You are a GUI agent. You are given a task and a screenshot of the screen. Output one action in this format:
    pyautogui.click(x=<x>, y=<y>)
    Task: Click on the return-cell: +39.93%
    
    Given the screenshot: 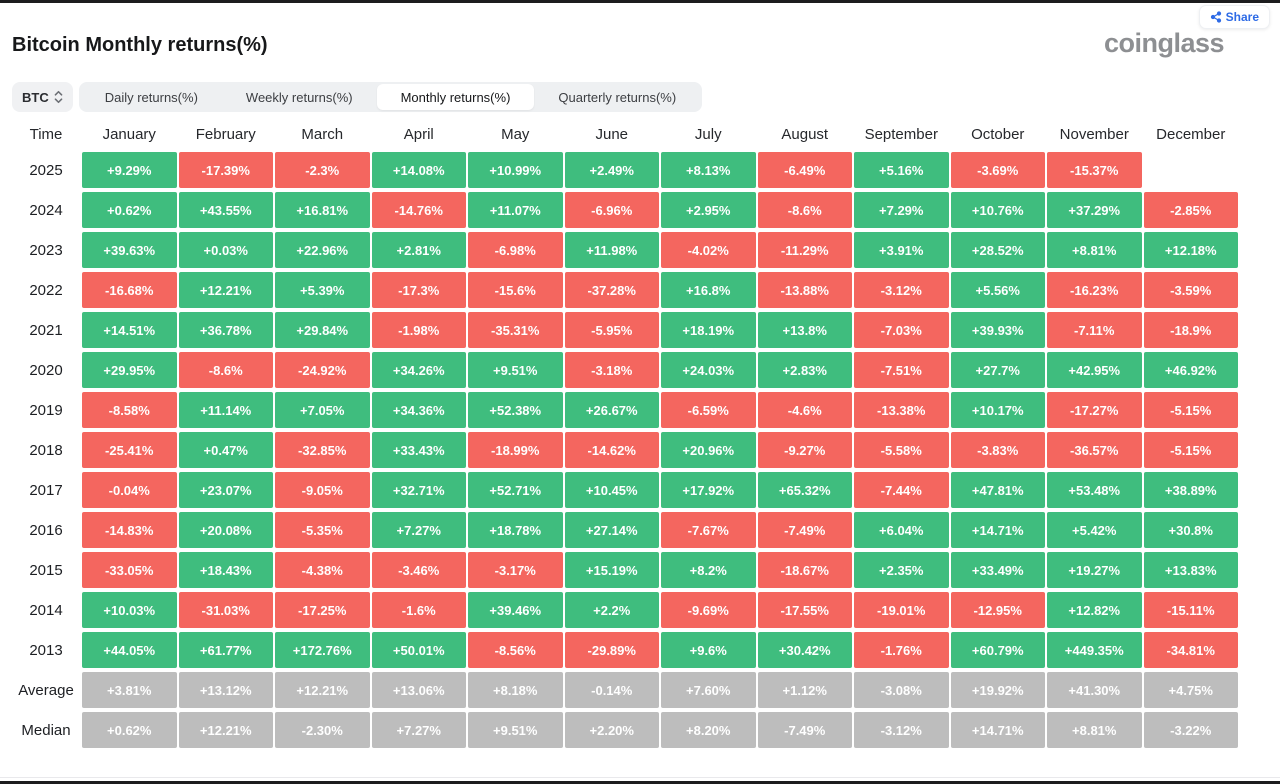 What is the action you would take?
    pyautogui.click(x=997, y=330)
    